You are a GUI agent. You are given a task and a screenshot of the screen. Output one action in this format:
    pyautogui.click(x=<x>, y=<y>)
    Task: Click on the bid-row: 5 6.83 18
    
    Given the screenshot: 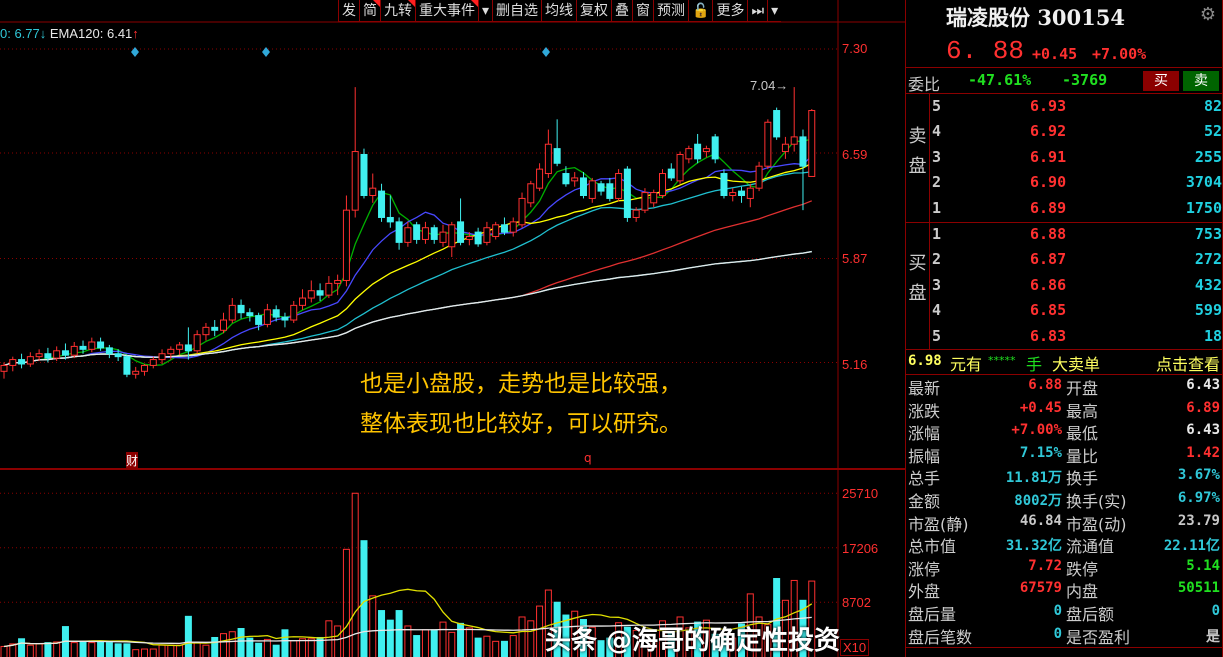 What is the action you would take?
    pyautogui.click(x=1077, y=339)
    